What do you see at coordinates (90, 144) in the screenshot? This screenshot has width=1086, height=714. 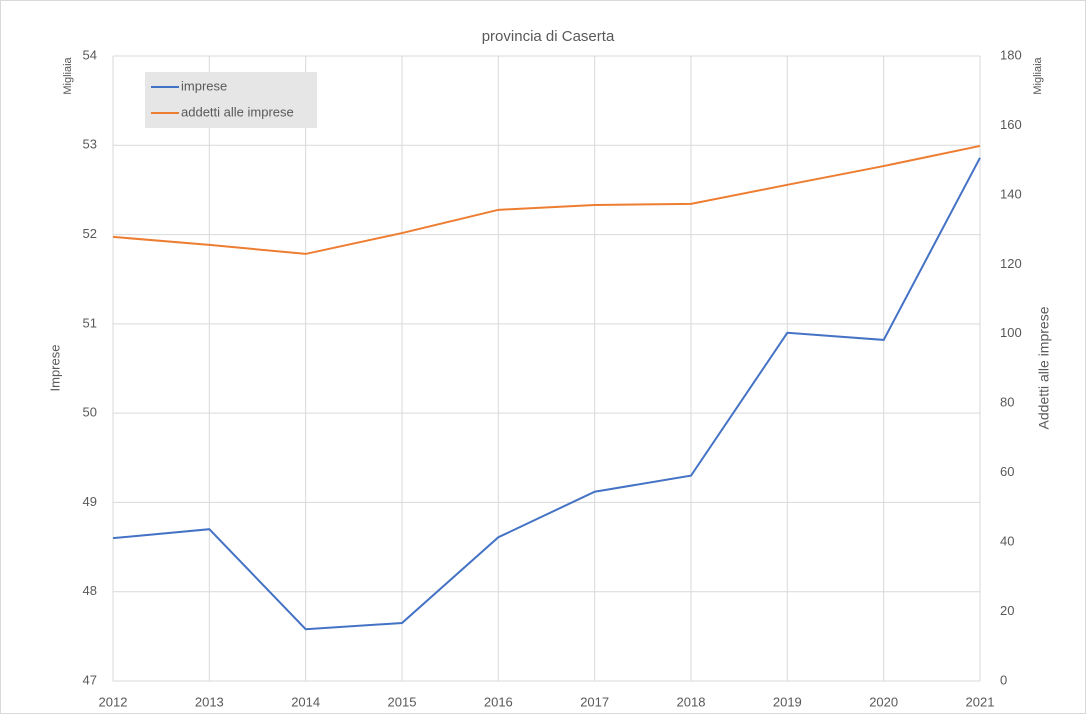 I see `y-tick-label: 53` at bounding box center [90, 144].